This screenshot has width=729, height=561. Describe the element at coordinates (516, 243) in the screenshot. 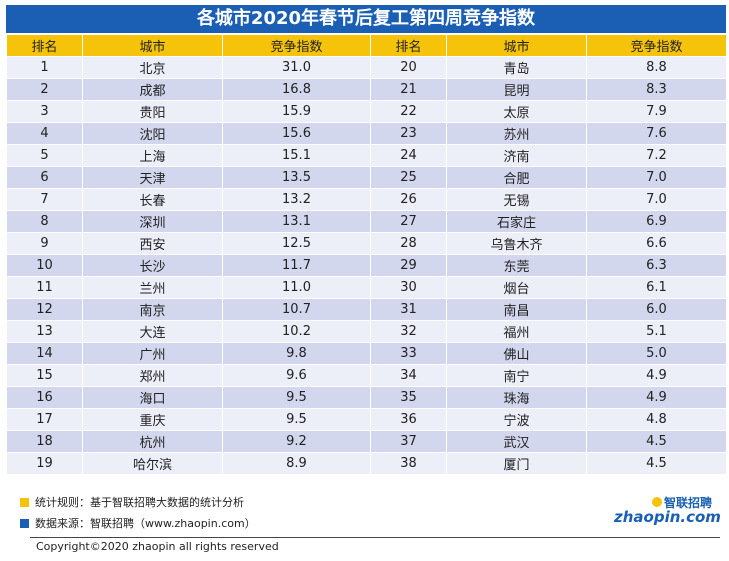

I see `cell-city-right: 乌鲁木齐` at that location.